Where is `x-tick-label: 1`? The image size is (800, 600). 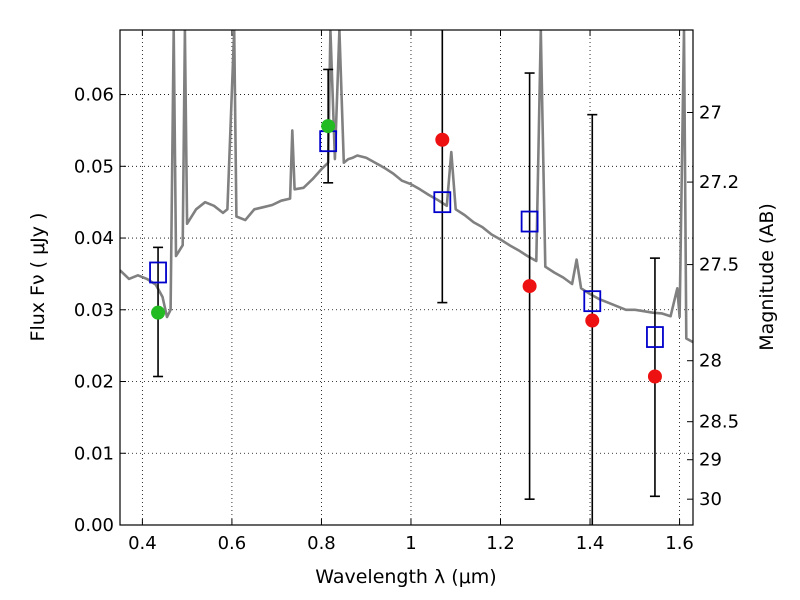 x-tick-label: 1 is located at coordinates (410, 543).